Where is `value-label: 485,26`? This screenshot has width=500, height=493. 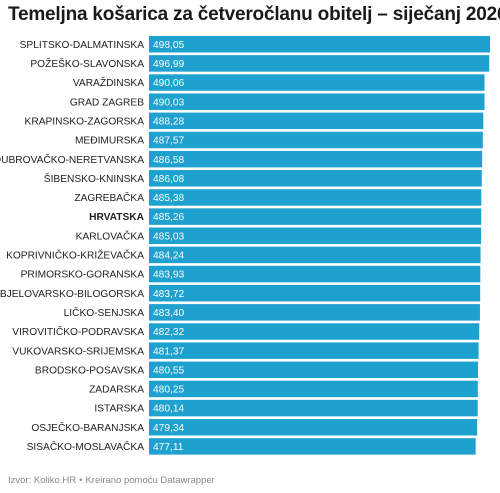
value-label: 485,26 is located at coordinates (168, 217).